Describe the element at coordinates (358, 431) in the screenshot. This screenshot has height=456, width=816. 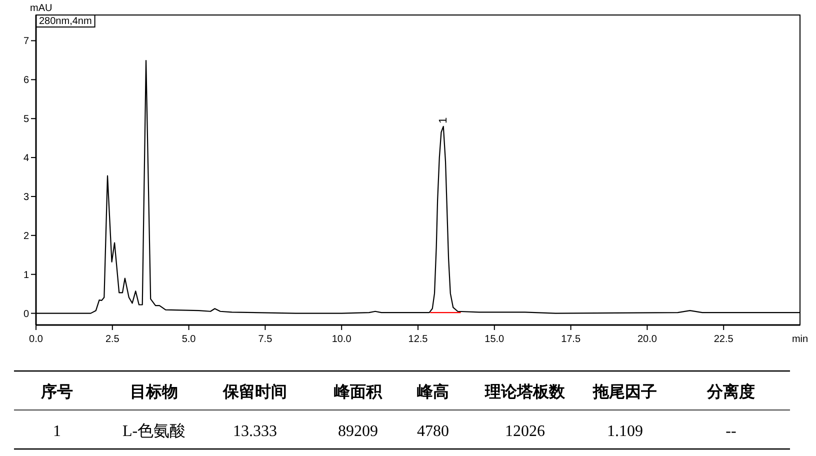
I see `text: 89209` at that location.